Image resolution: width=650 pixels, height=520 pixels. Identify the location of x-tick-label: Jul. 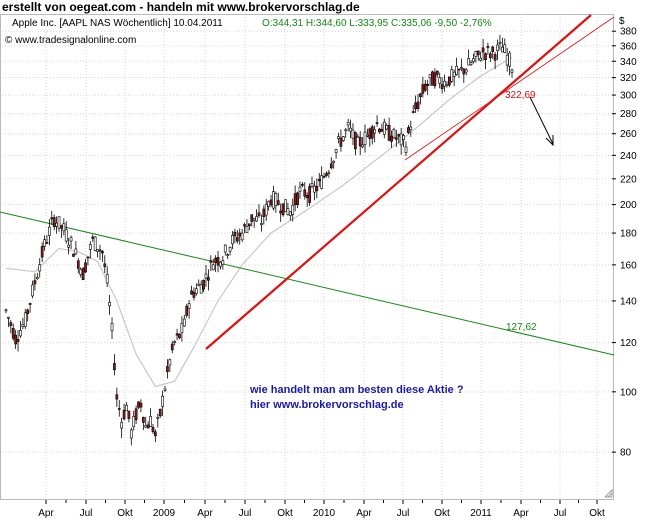
(560, 513).